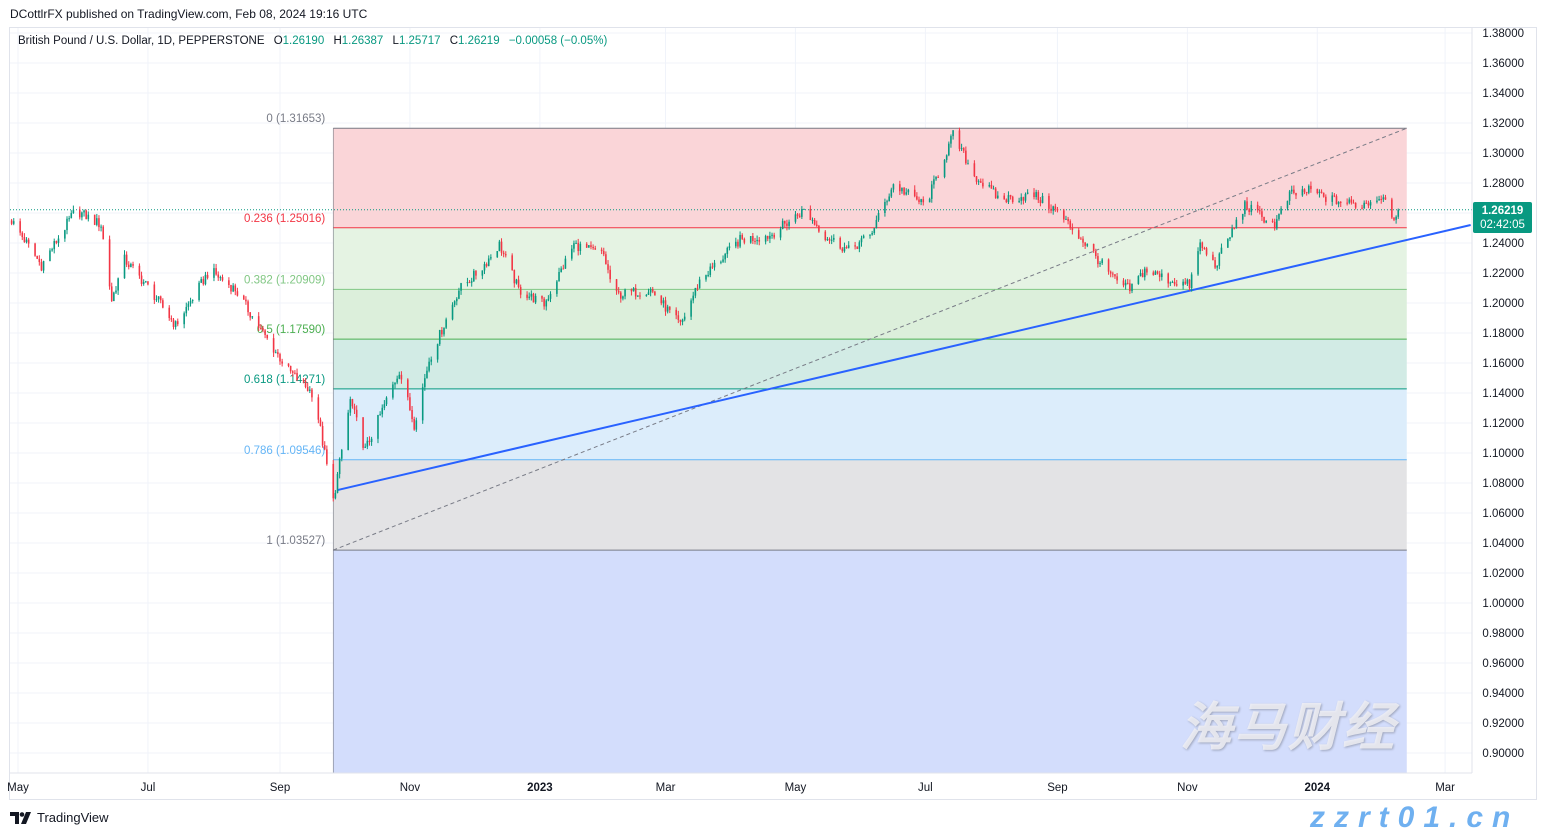 The height and width of the screenshot is (836, 1547). Describe the element at coordinates (1503, 424) in the screenshot. I see `price-tick: 1.12000` at that location.